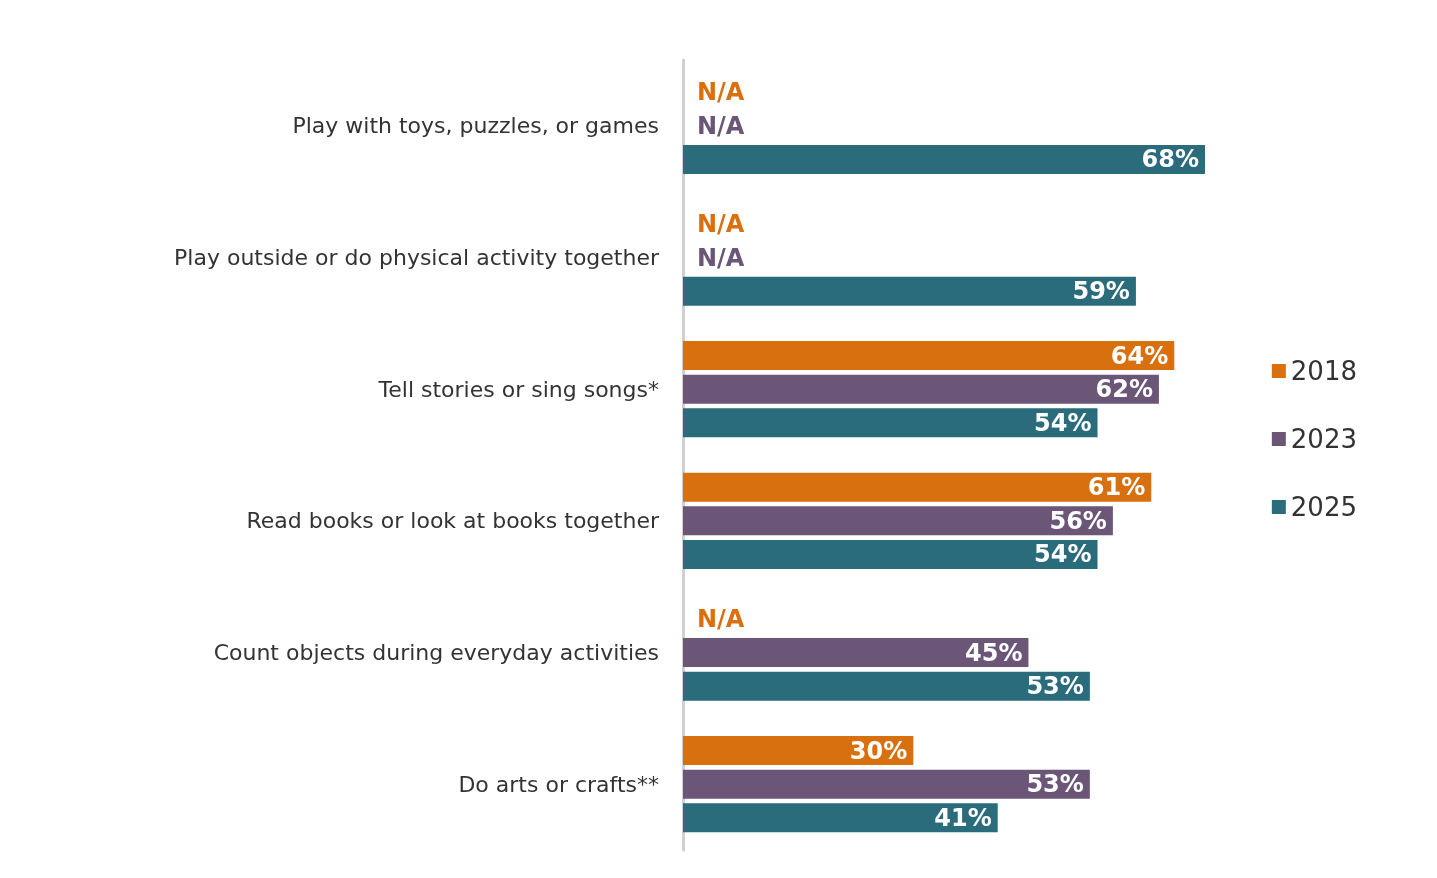 The width and height of the screenshot is (1437, 878). Describe the element at coordinates (518, 389) in the screenshot. I see `y-tick-label: Tell stories or sing songs*` at that location.